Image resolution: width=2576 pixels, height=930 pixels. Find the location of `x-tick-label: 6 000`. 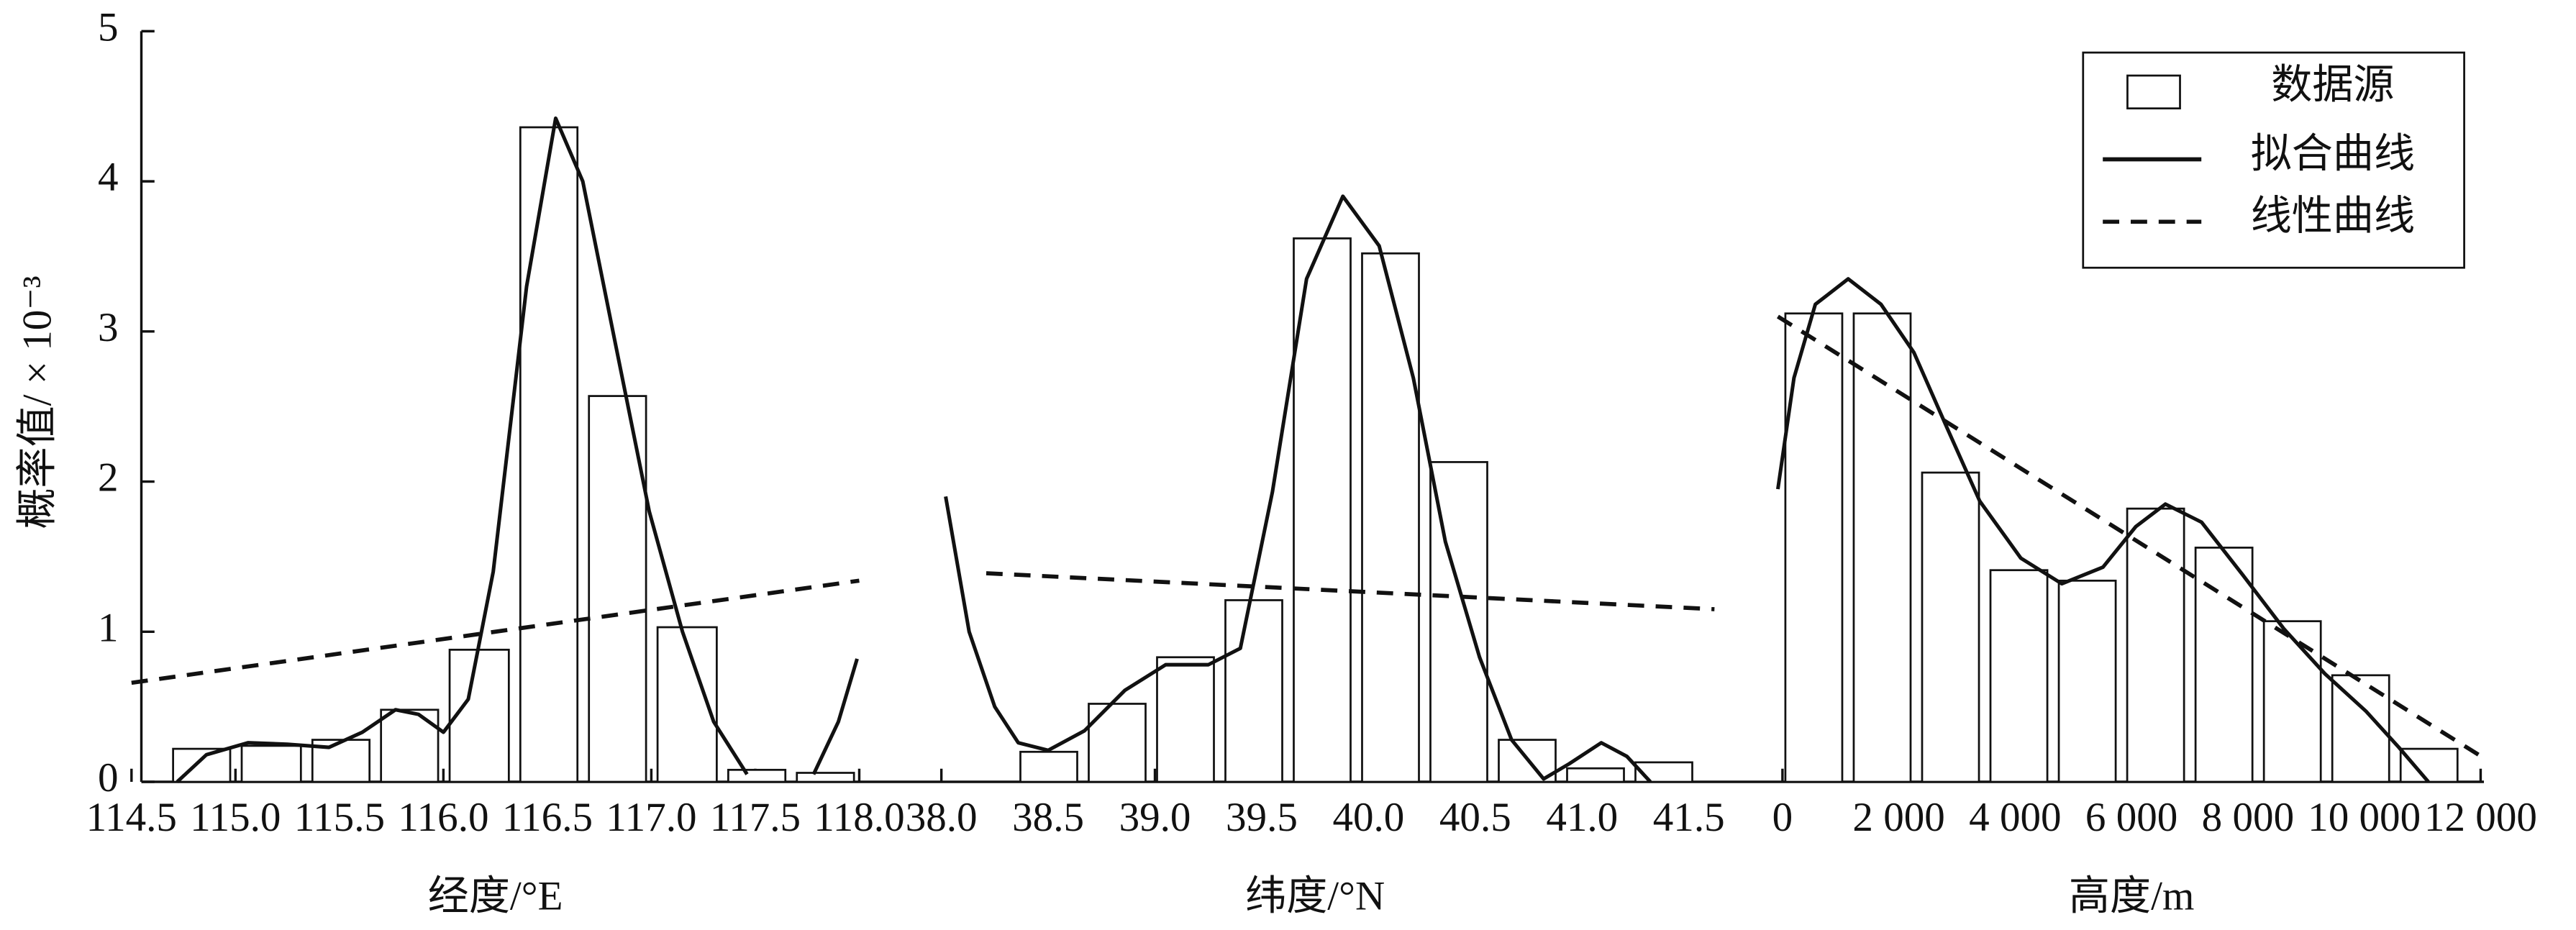

x-tick-label: 6 000 is located at coordinates (2131, 818).